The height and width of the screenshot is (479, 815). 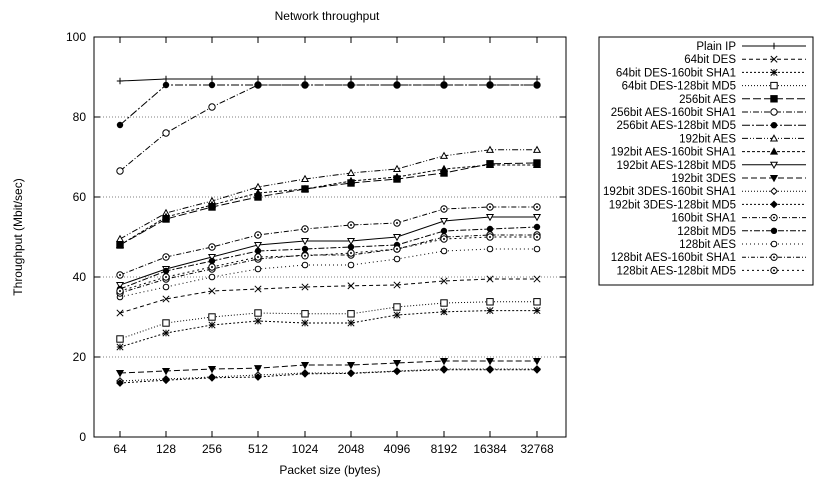 I want to click on legend-entry: 256bit AES, so click(x=742, y=100).